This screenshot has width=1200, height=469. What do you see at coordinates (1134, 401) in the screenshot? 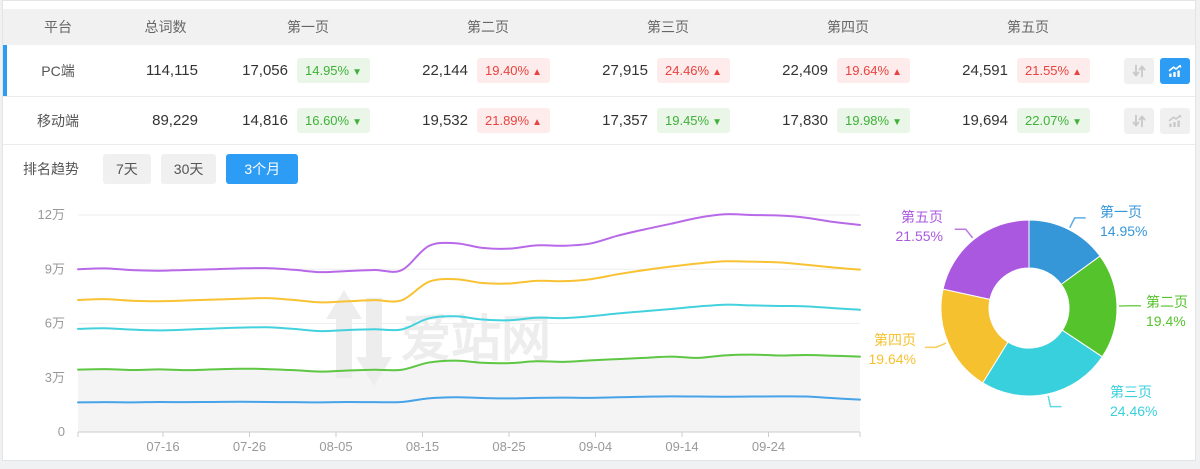
I see `donut-label-page3: 第三页 24.46%` at bounding box center [1134, 401].